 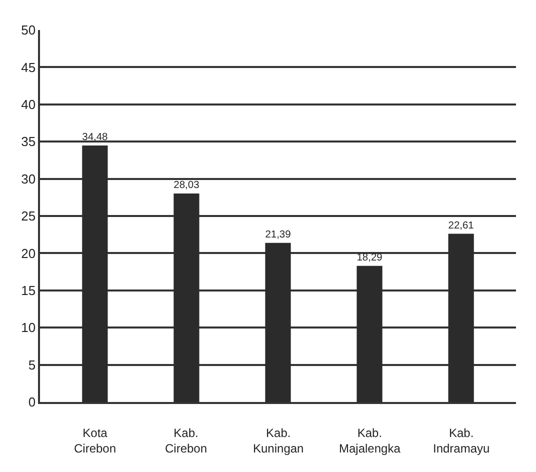 What do you see at coordinates (28, 178) in the screenshot?
I see `y-tick-label: 30` at bounding box center [28, 178].